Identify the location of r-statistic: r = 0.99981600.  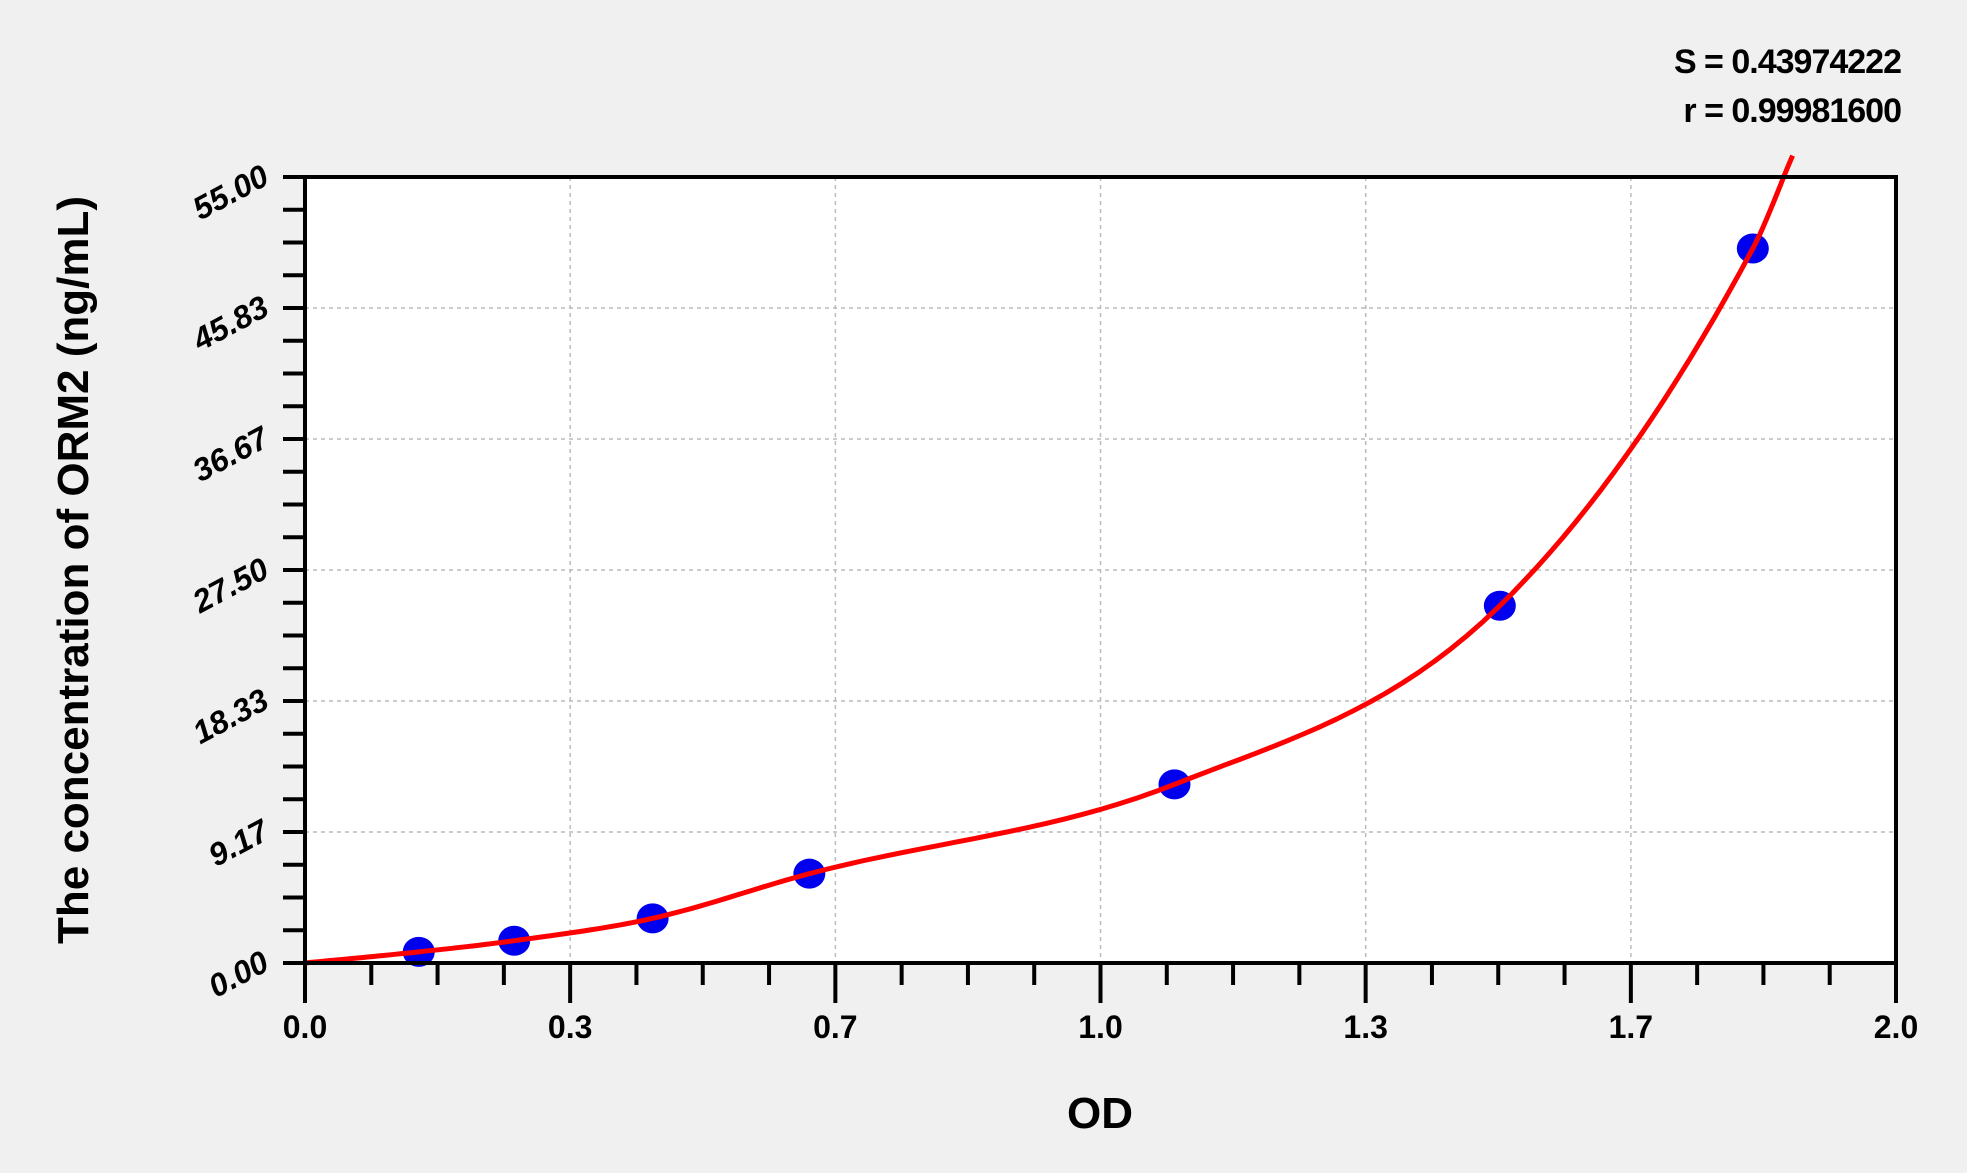
(1792, 111).